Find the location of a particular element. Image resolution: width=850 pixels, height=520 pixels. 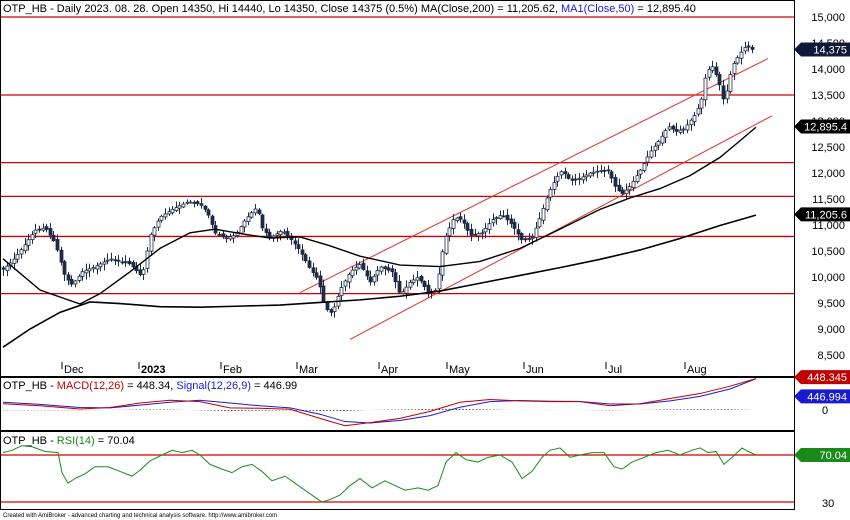

price-y-tick: 13,500 is located at coordinates (828, 96).